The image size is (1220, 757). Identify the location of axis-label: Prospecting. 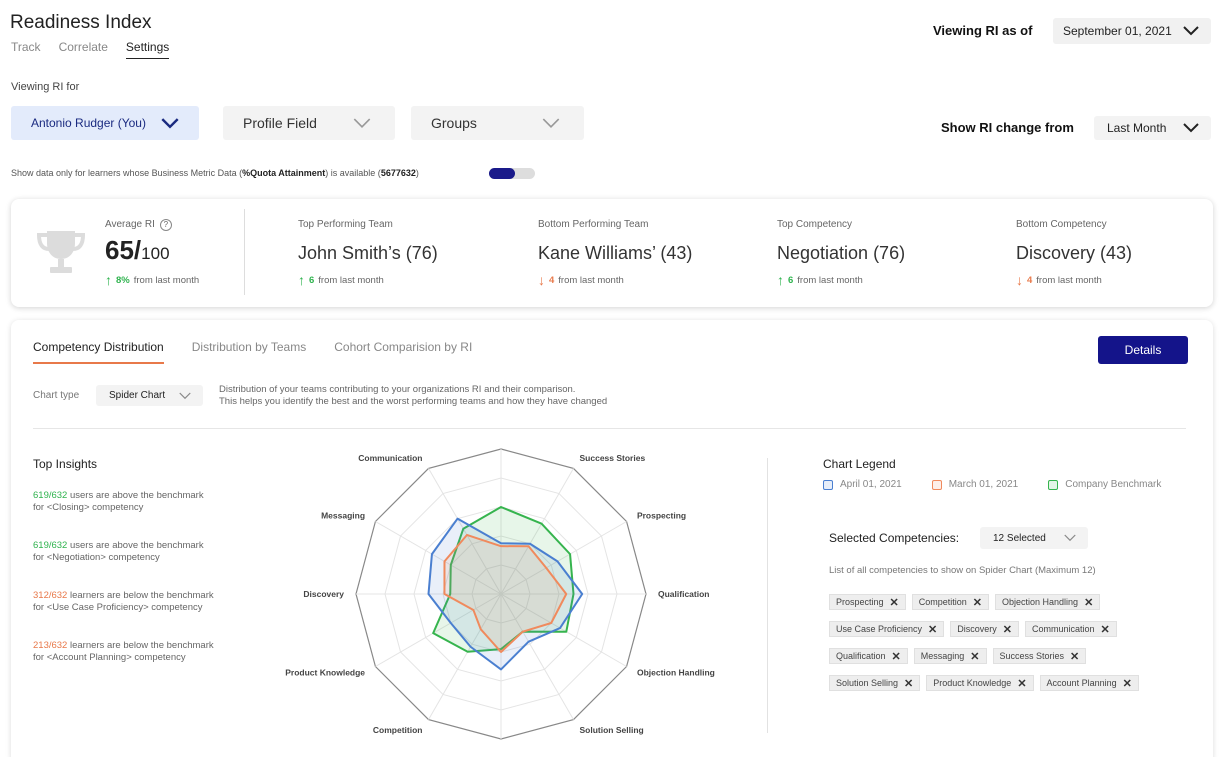
(661, 516).